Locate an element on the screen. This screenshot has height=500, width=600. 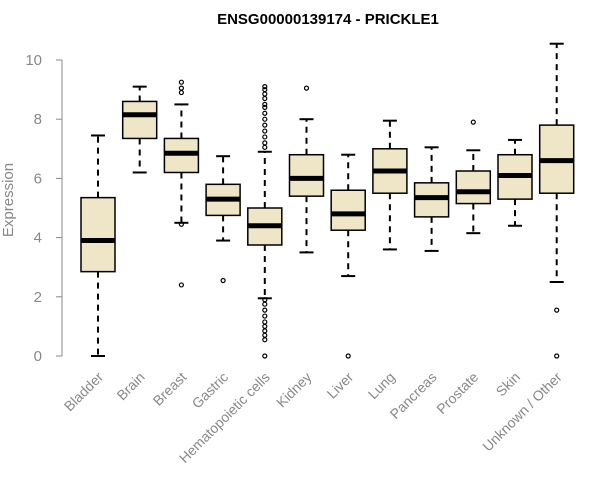
y-axis: 0 2 4 6 8 10 is located at coordinates (44, 208).